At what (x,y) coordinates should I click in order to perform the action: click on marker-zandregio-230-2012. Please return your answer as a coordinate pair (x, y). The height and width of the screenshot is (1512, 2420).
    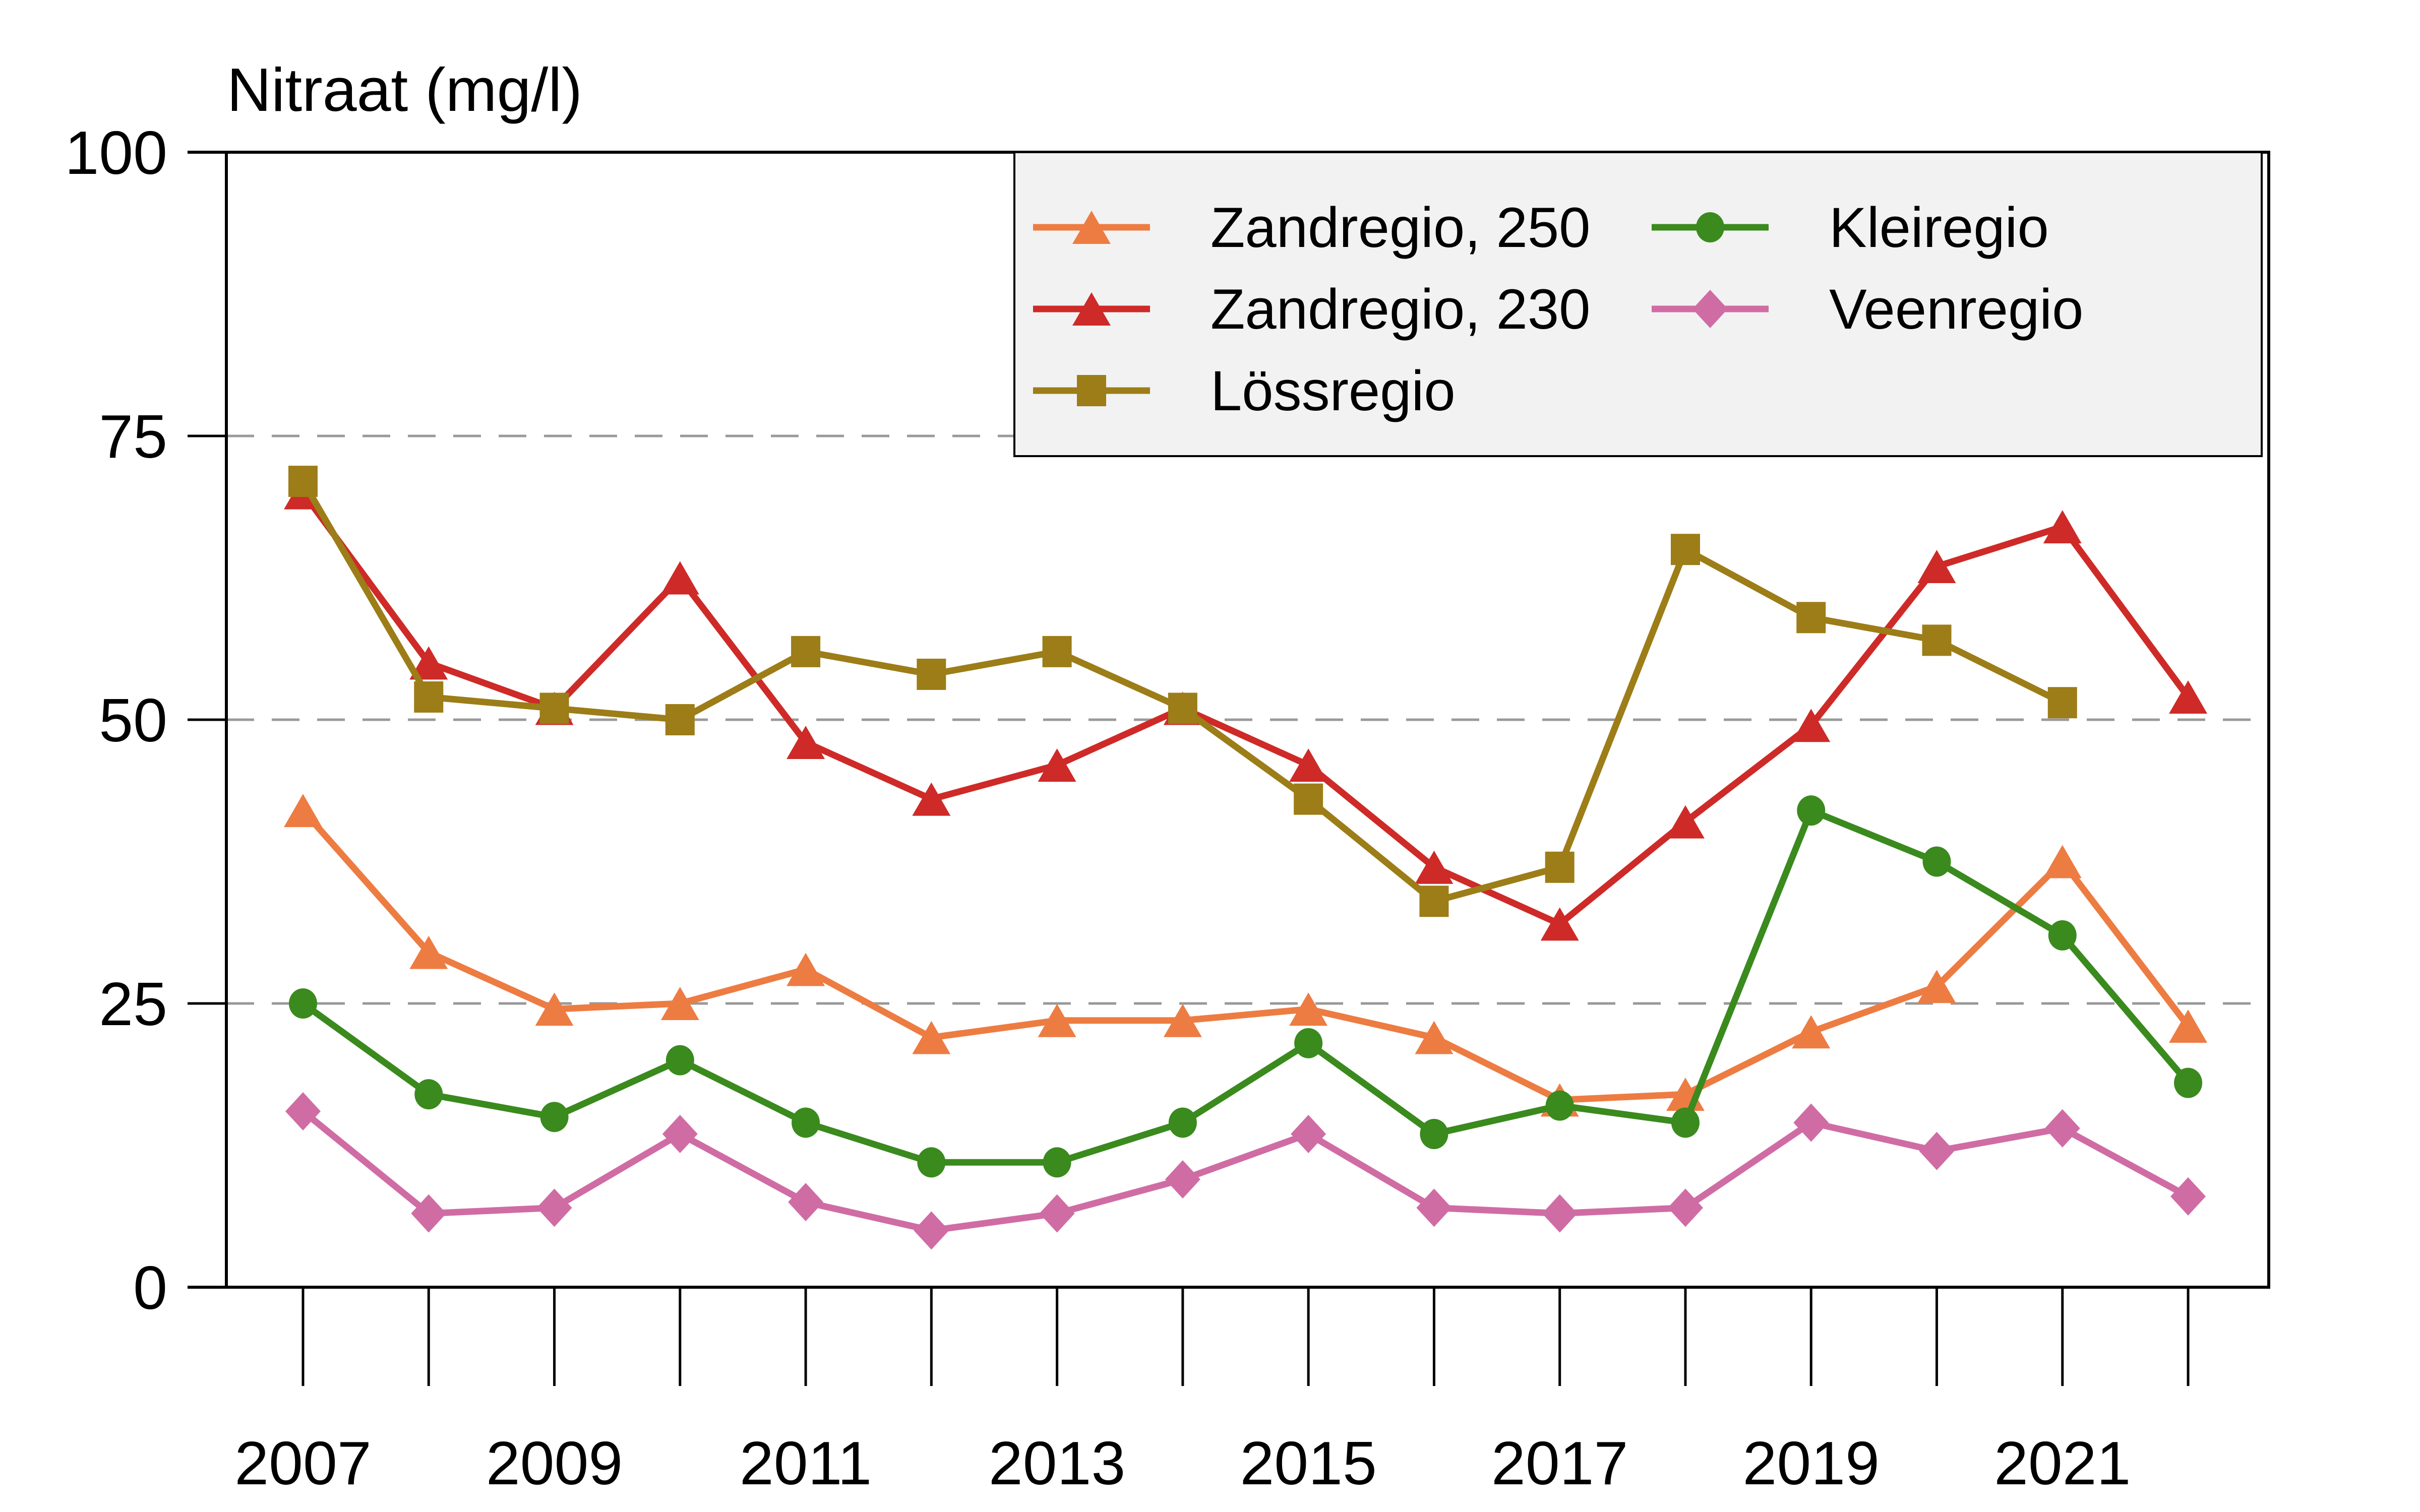
    Looking at the image, I should click on (931, 799).